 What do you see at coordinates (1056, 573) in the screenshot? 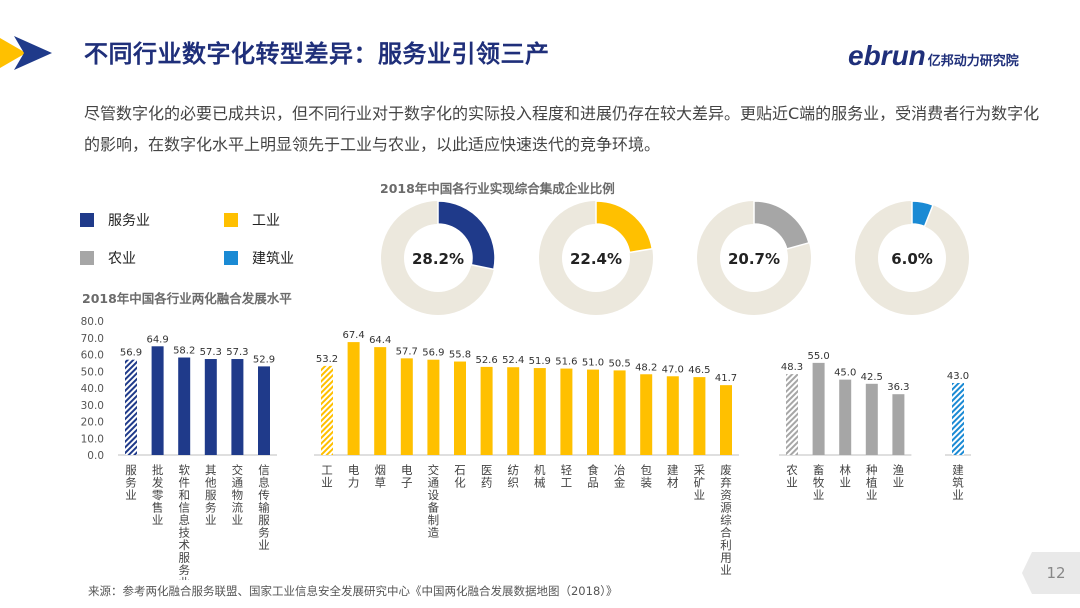
I see `page-number: 12` at bounding box center [1056, 573].